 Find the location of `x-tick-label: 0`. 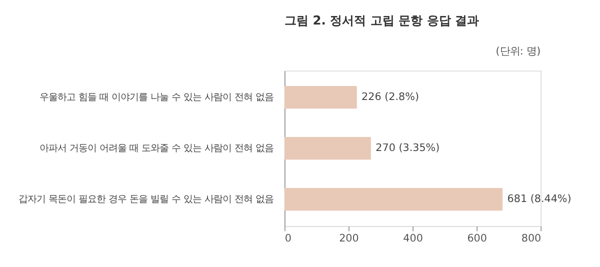

x-tick-label: 0 is located at coordinates (288, 238).